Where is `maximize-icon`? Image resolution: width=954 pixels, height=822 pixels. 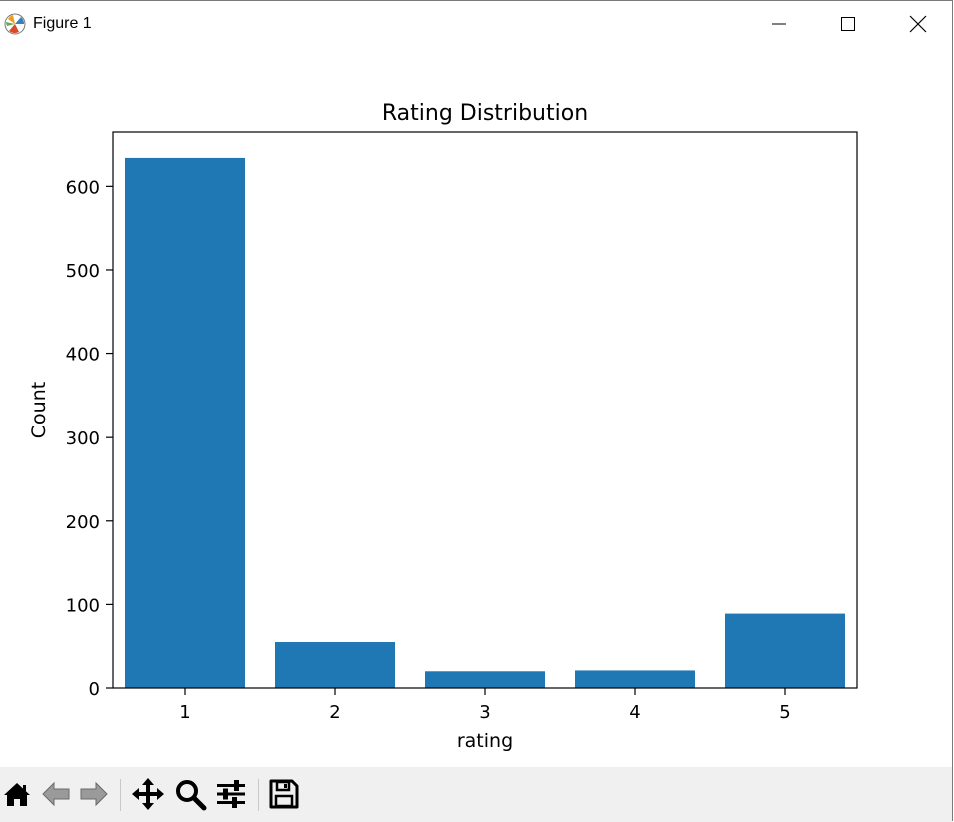
maximize-icon is located at coordinates (848, 24).